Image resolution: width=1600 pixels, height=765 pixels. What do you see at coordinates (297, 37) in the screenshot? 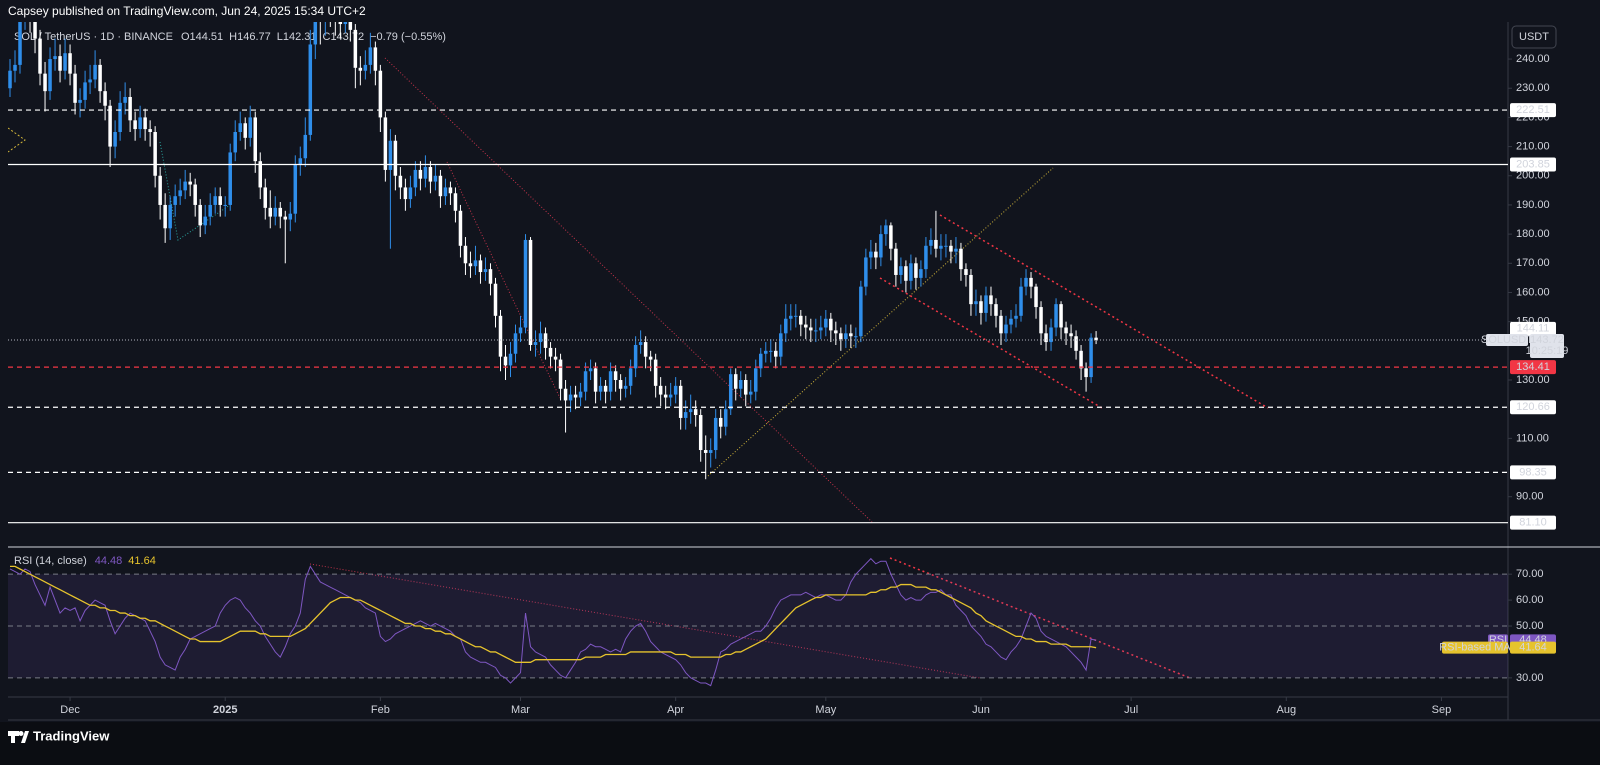
I see `ohlc-low: L142.31` at bounding box center [297, 37].